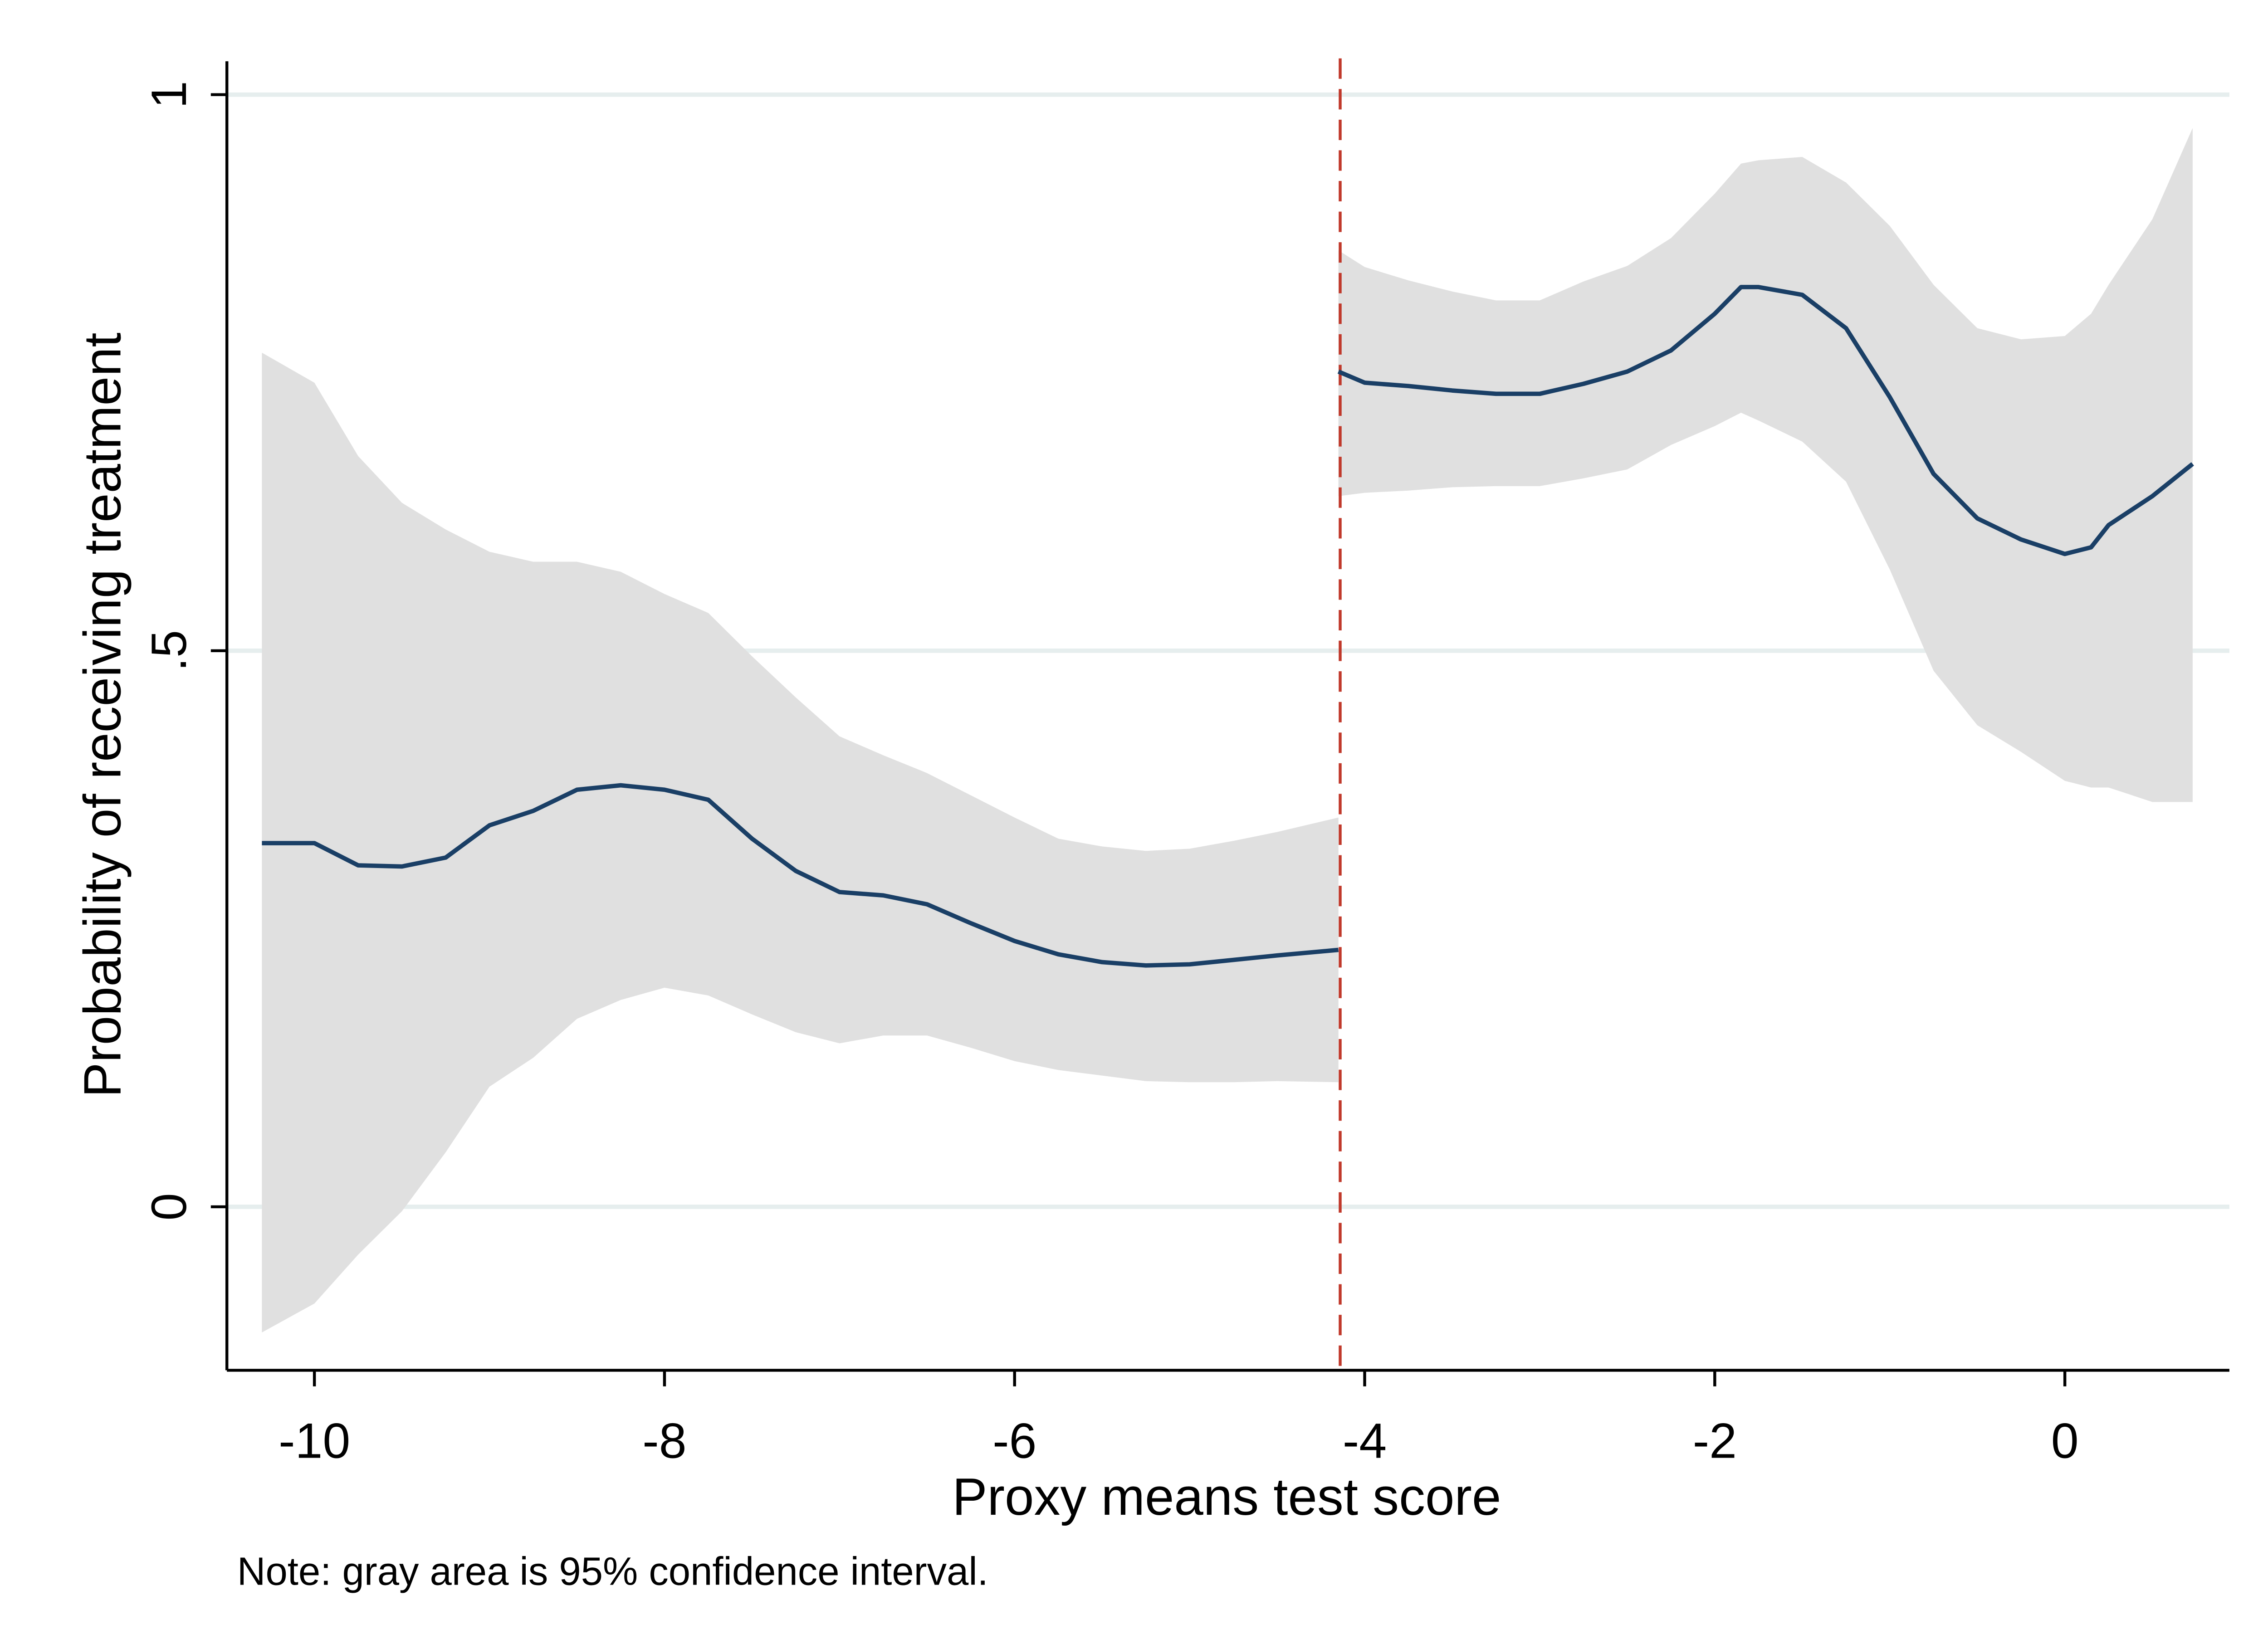  Describe the element at coordinates (1715, 1441) in the screenshot. I see `x-tick-label: -2` at that location.